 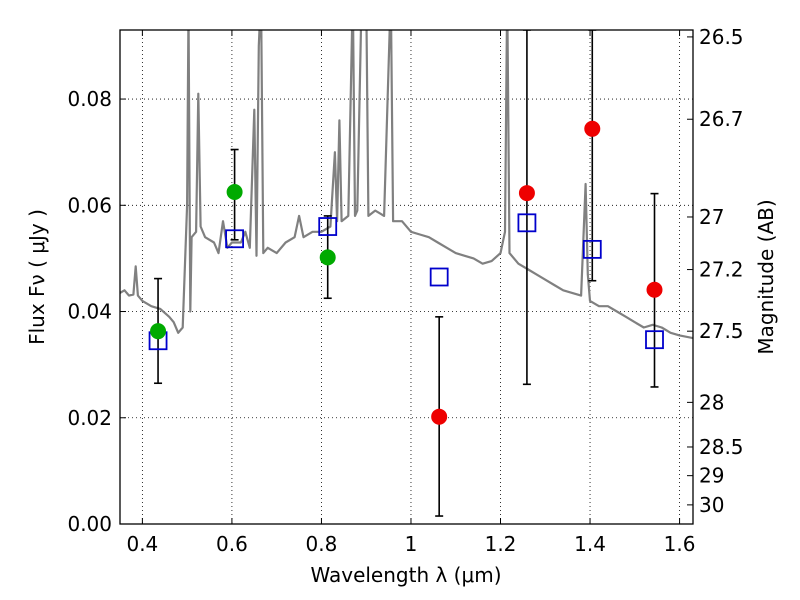 I want to click on magnitude-tick-label: 27, so click(x=711, y=217).